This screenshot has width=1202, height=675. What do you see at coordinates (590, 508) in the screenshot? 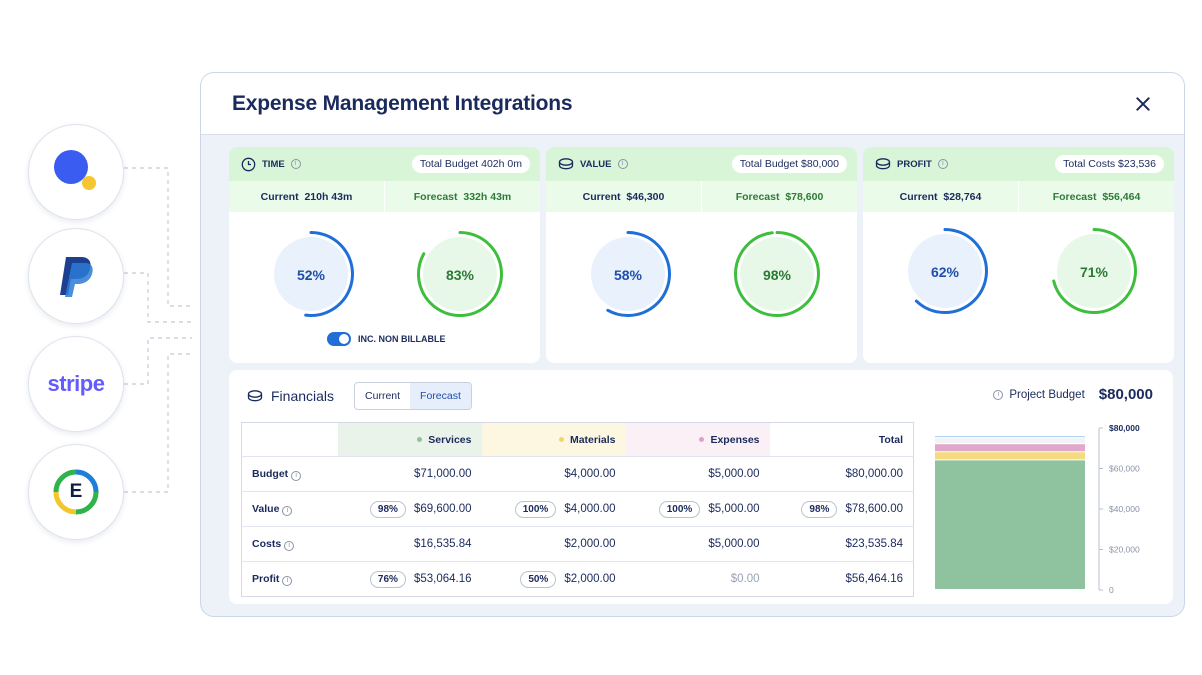
I see `cell-value: $4,000.00` at bounding box center [590, 508].